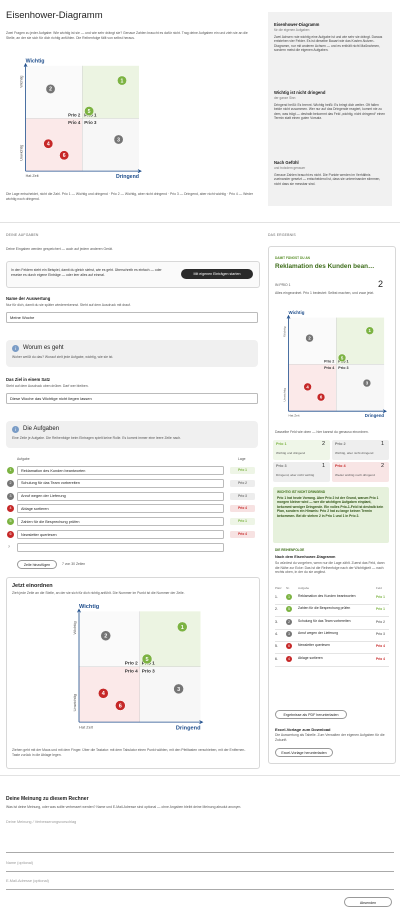  Describe the element at coordinates (22, 235) in the screenshot. I see `section-label: DEINE AUFGABEN` at that location.